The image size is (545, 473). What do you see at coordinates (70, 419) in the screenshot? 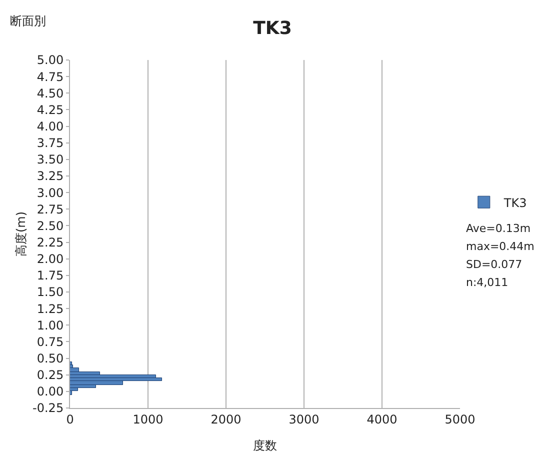
I see `x-tick-label: 0` at bounding box center [70, 419].